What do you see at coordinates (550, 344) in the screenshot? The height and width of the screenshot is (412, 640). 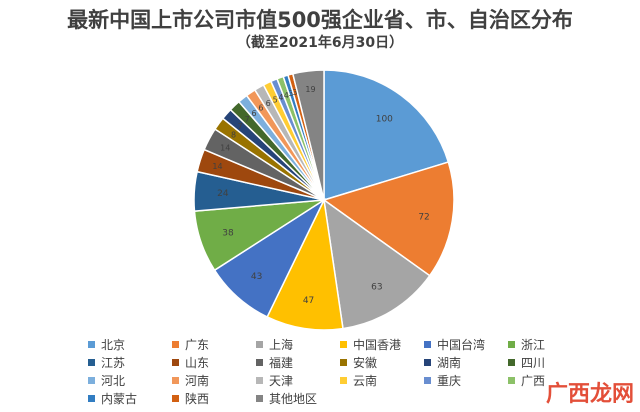 I see `legend-item-5: 浙江` at bounding box center [550, 344].